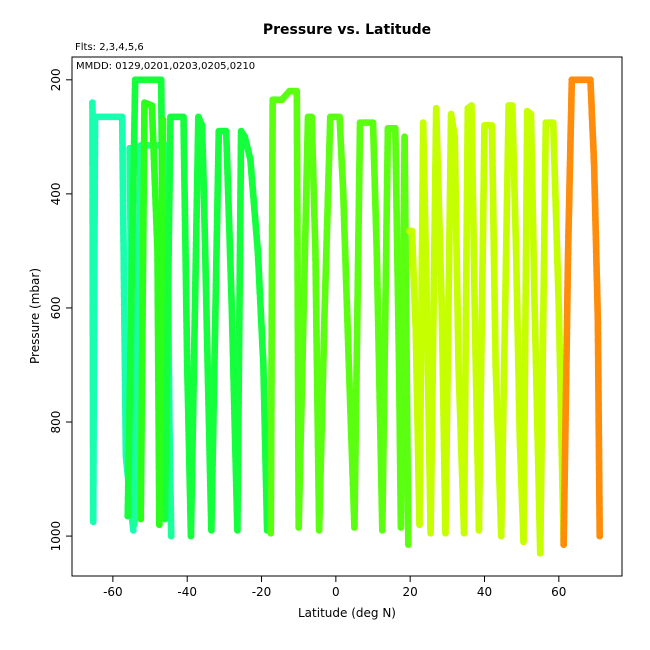 This screenshot has height=650, width=650. Describe the element at coordinates (165, 66) in the screenshot. I see `chart-annotation: MMDD: 0129,0201,0203,0205,0210` at that location.